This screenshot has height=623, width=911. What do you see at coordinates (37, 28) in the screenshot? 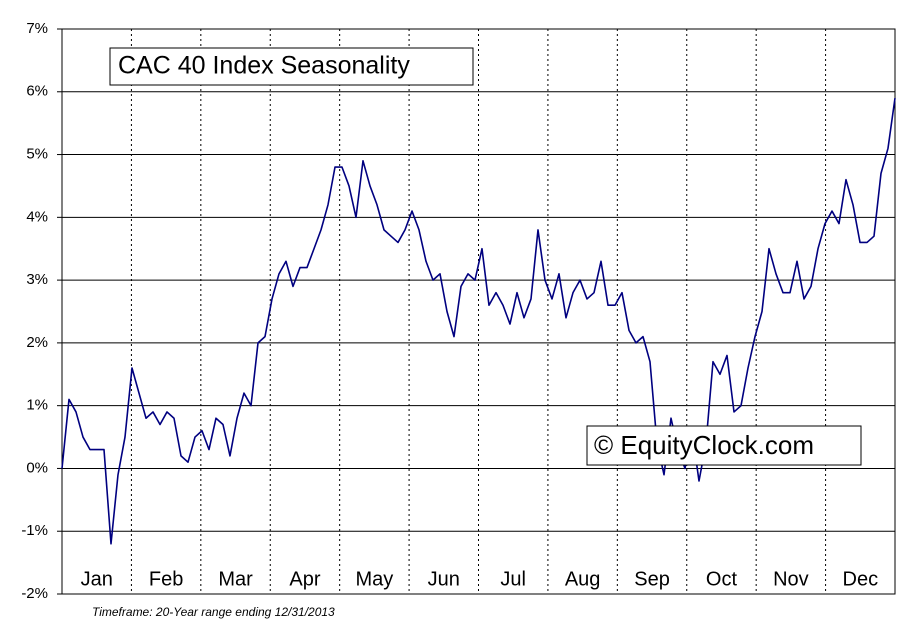
I see `y-tick-label: 7%` at bounding box center [37, 28].